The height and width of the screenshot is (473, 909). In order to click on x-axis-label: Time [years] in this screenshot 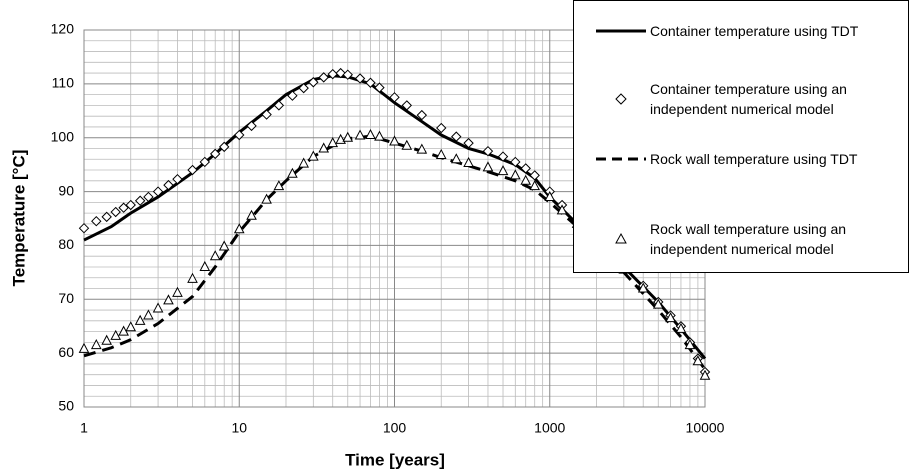, I will do `click(395, 459)`.